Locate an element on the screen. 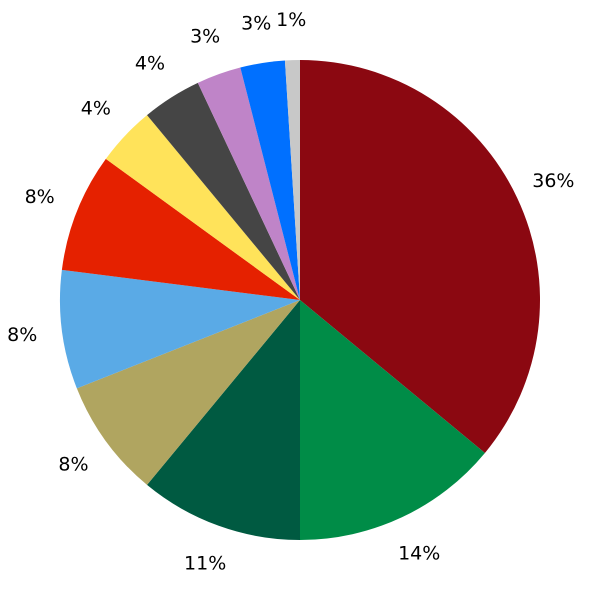  slice-label: 14% is located at coordinates (419, 553).